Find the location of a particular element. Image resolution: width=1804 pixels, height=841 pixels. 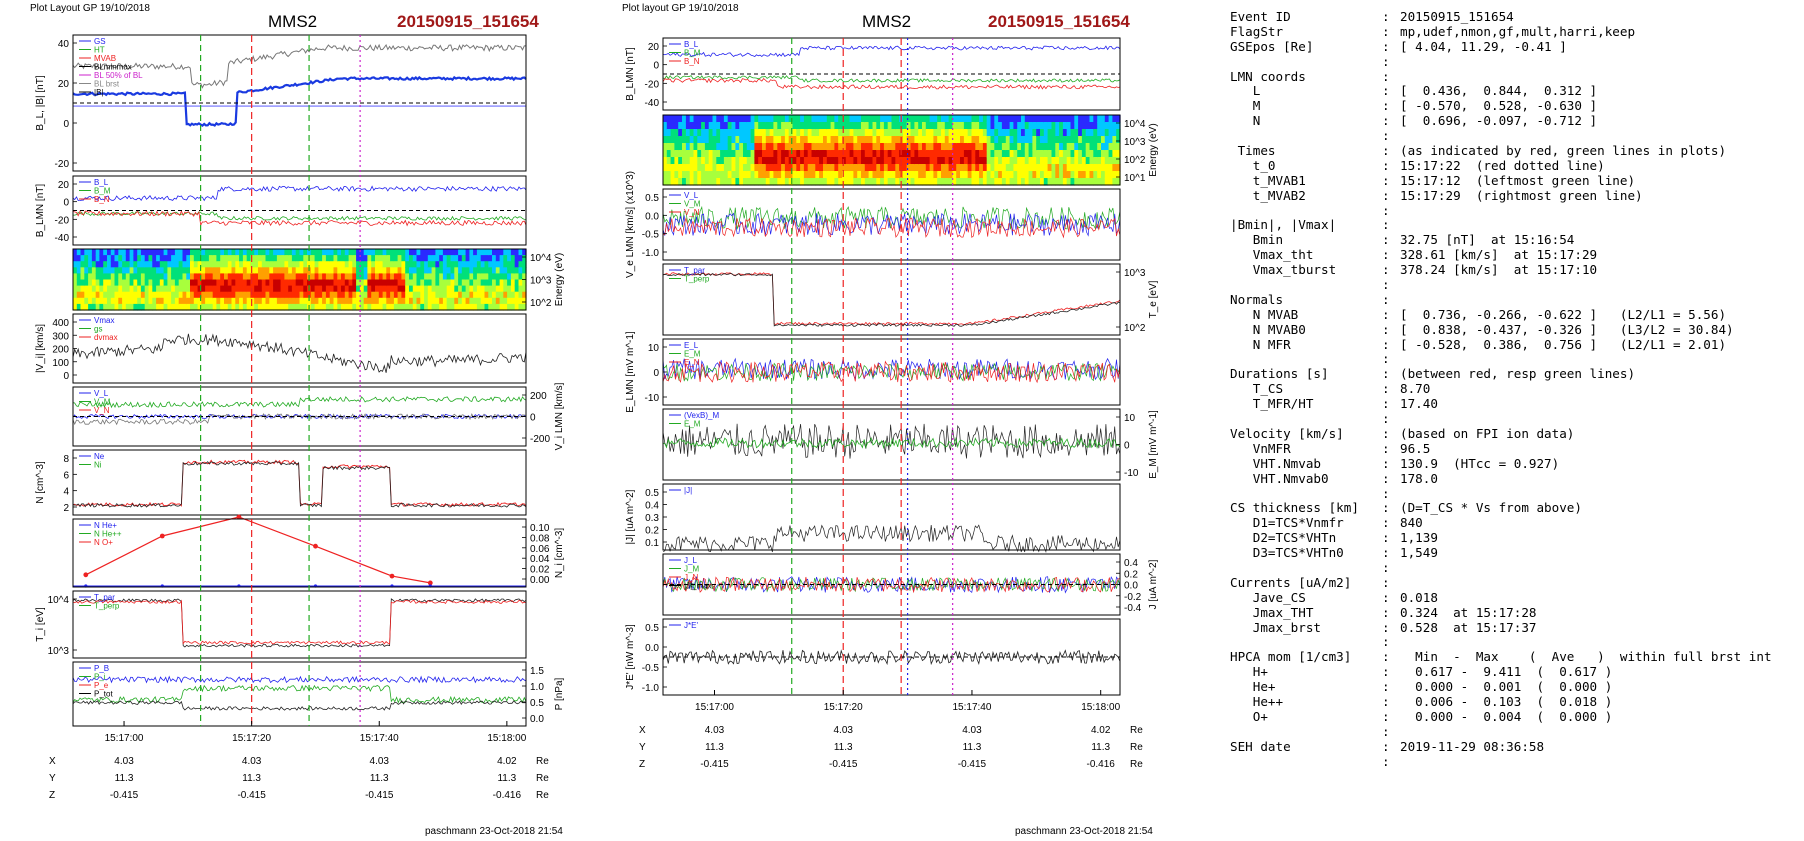

series-line-e-m is located at coordinates (891, 443).